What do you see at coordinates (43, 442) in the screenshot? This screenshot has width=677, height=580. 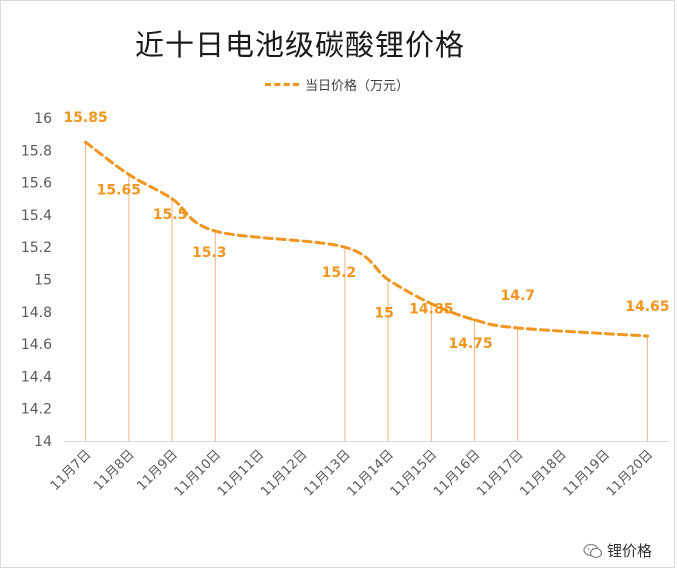 I see `y-tick-label: 14` at bounding box center [43, 442].